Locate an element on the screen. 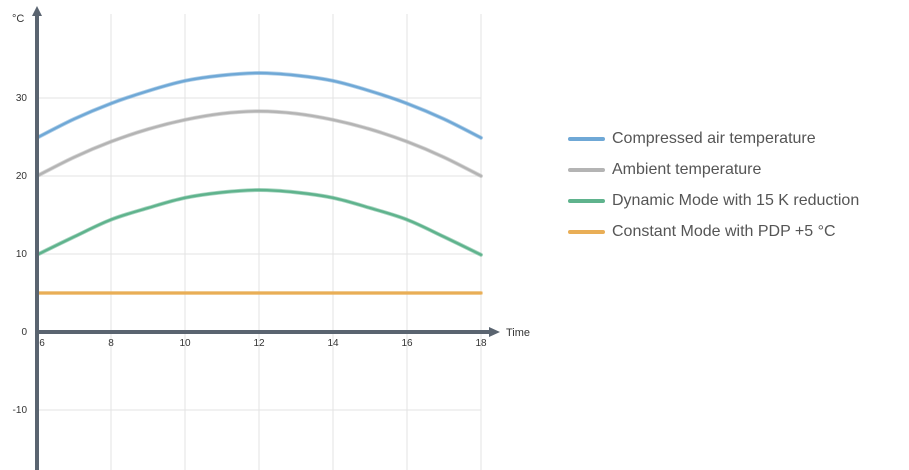  y-axis-label: °C is located at coordinates (18, 19).